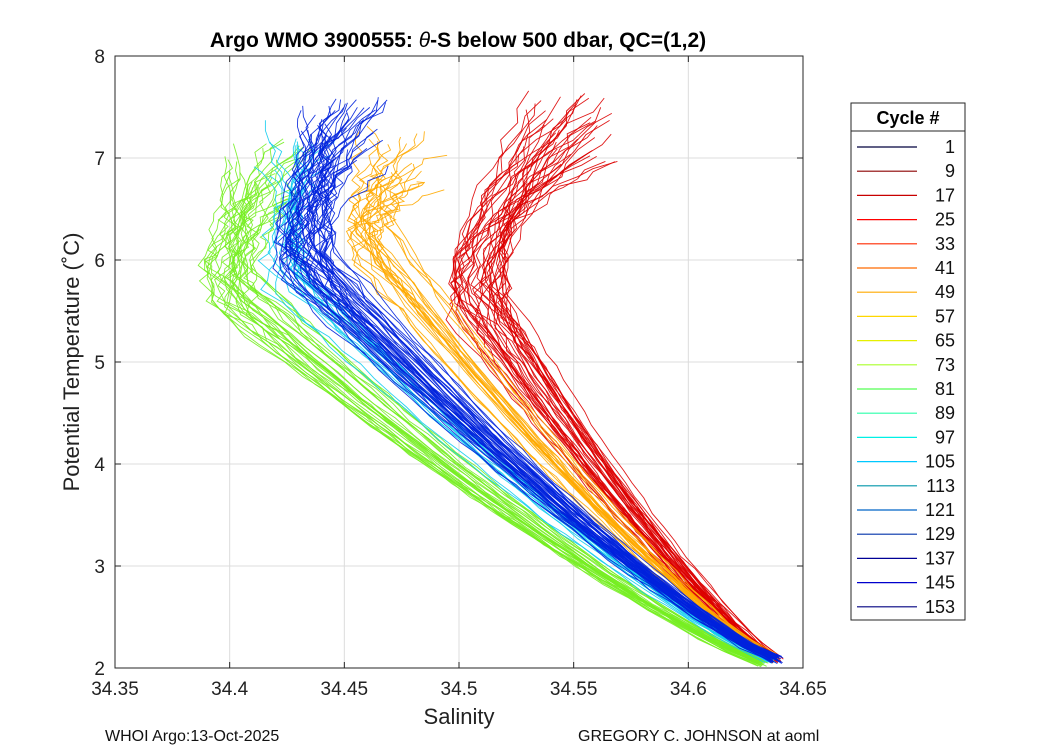  I want to click on y-tick-label: 2, so click(99, 669).